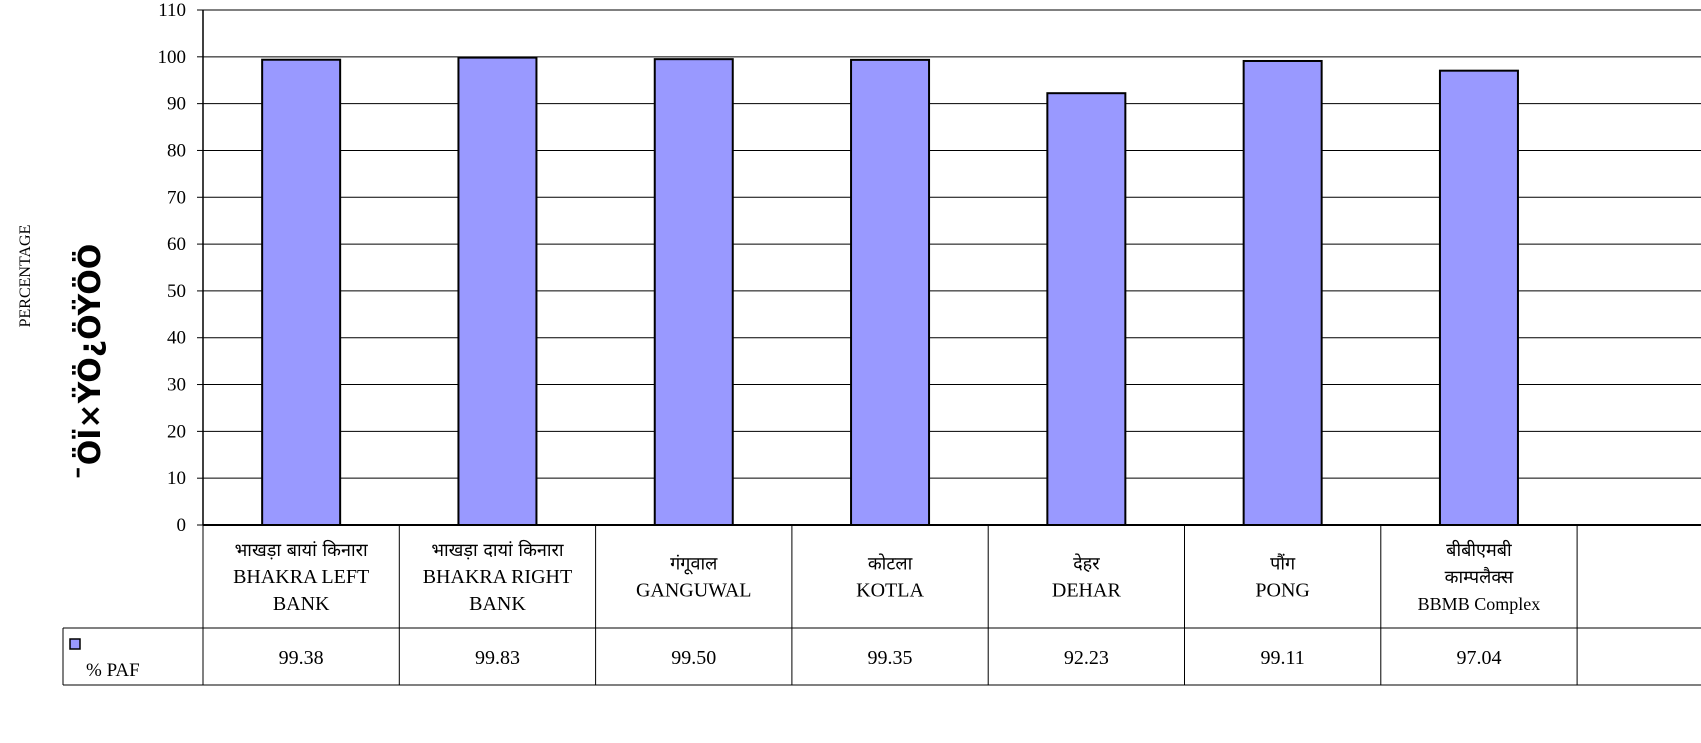 This screenshot has height=743, width=1701. I want to click on axis-labels: PERCENTAGE ¯ÖÏ×ŸÖ¿ÖŸÖÖ, so click(62, 353).